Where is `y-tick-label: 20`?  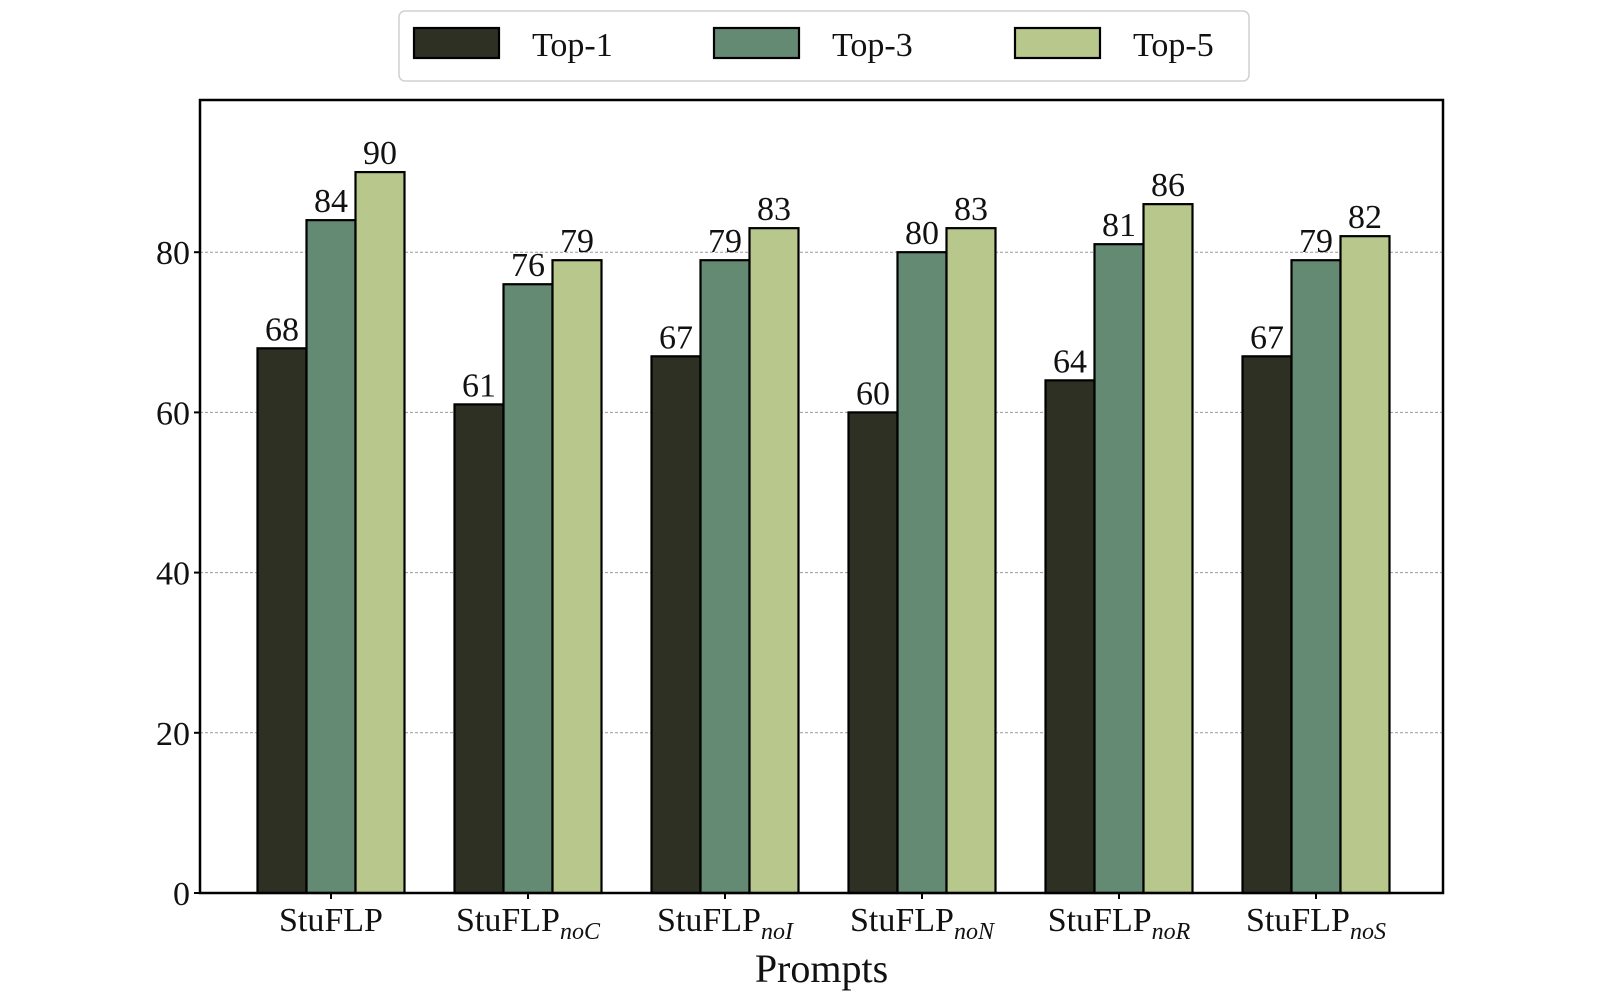
y-tick-label: 20 is located at coordinates (173, 734).